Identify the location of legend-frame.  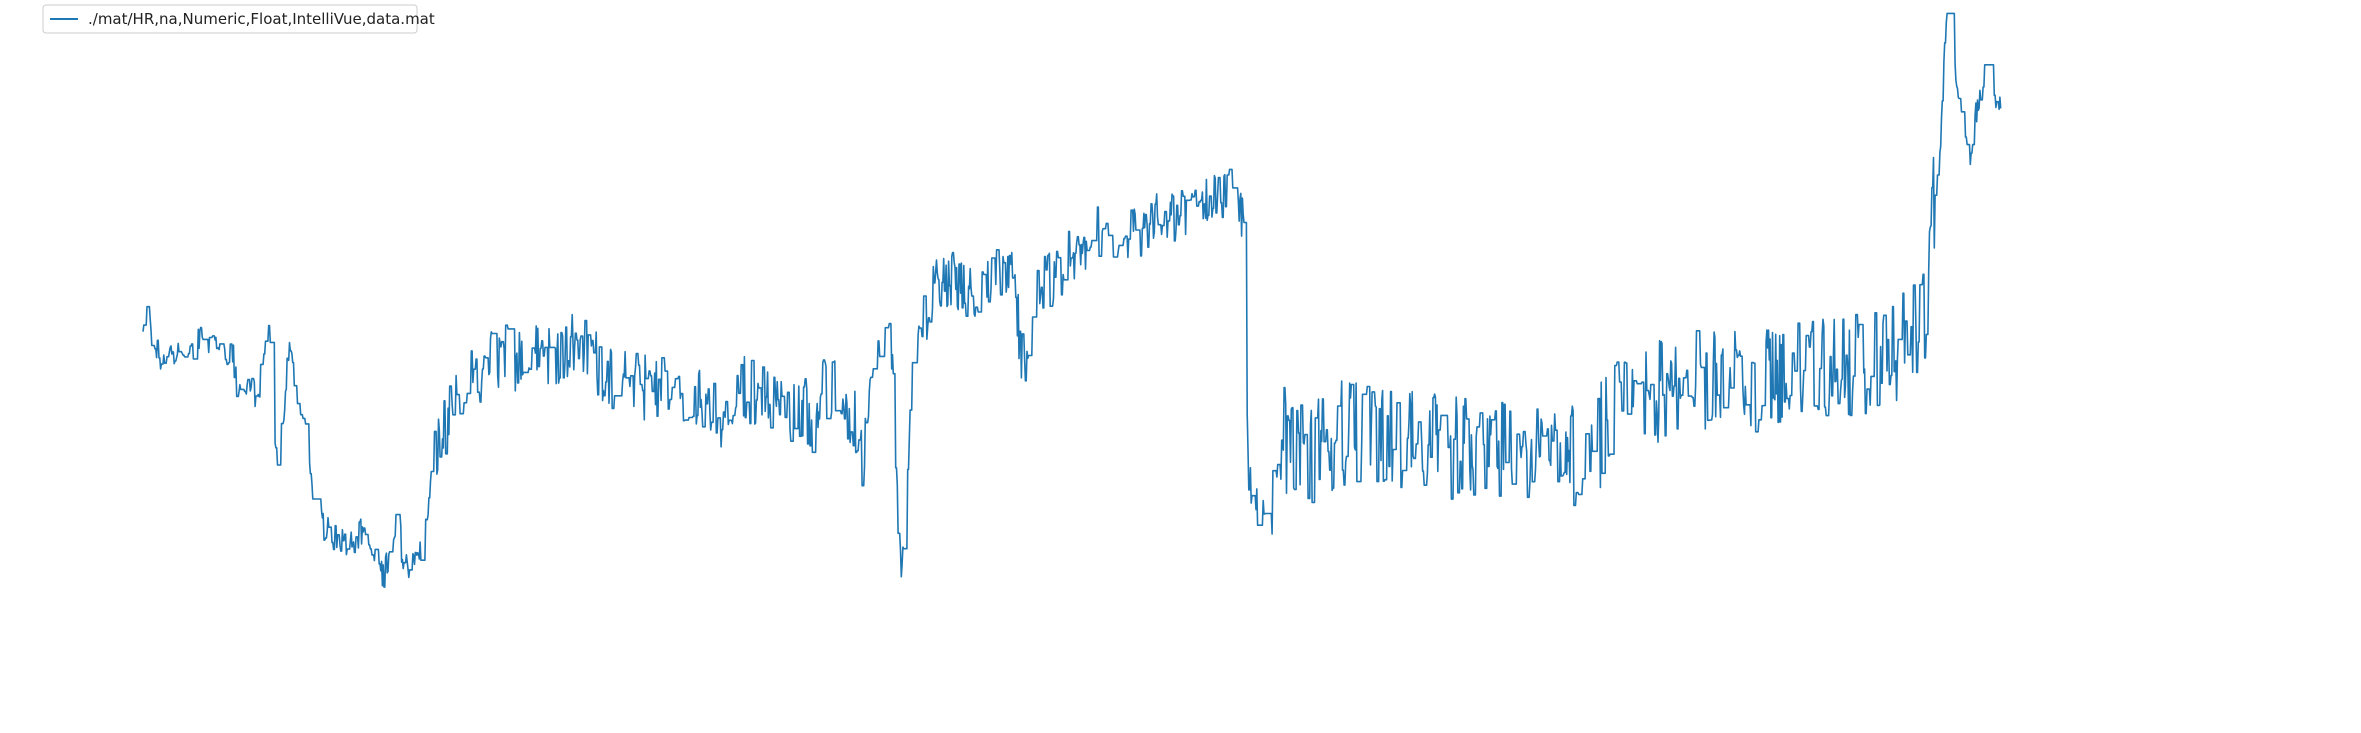
(230, 19).